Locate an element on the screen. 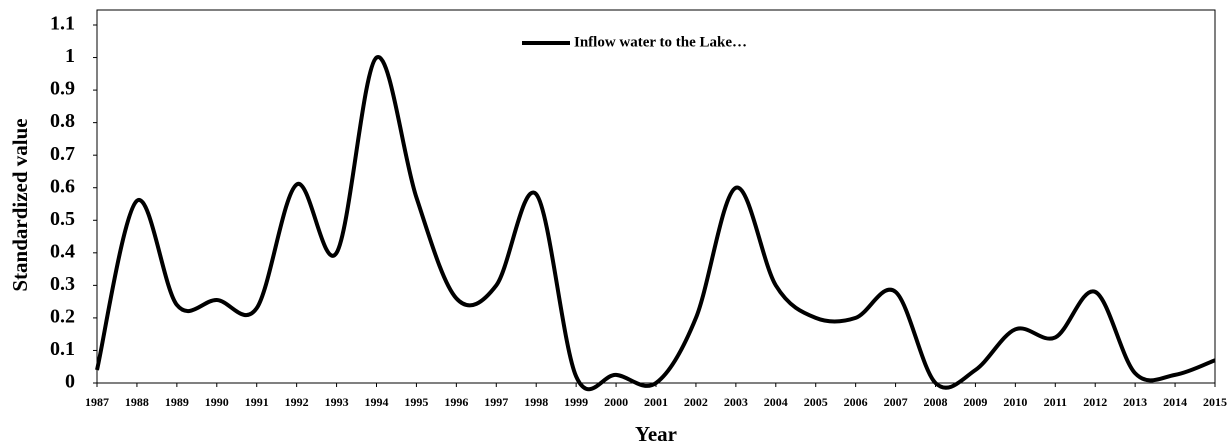  x-tick-label: 2011 is located at coordinates (1055, 402).